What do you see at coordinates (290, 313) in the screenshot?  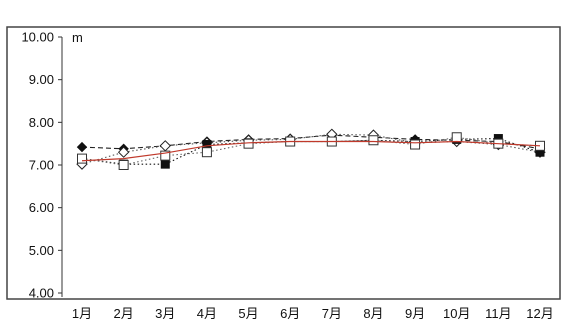 I see `x-tick-label: 6月` at bounding box center [290, 313].